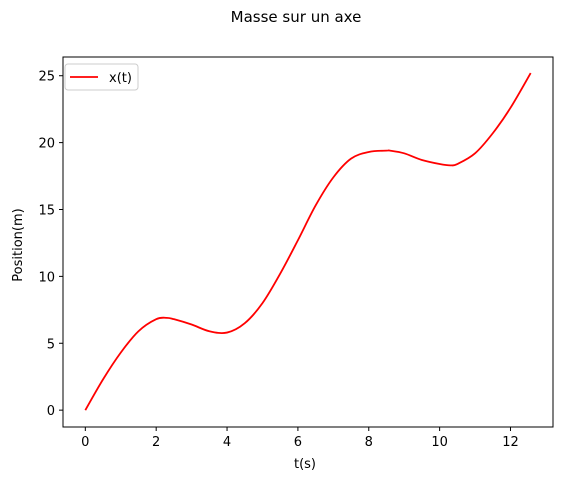 The height and width of the screenshot is (480, 563). I want to click on y-tick-label: 0, so click(51, 411).